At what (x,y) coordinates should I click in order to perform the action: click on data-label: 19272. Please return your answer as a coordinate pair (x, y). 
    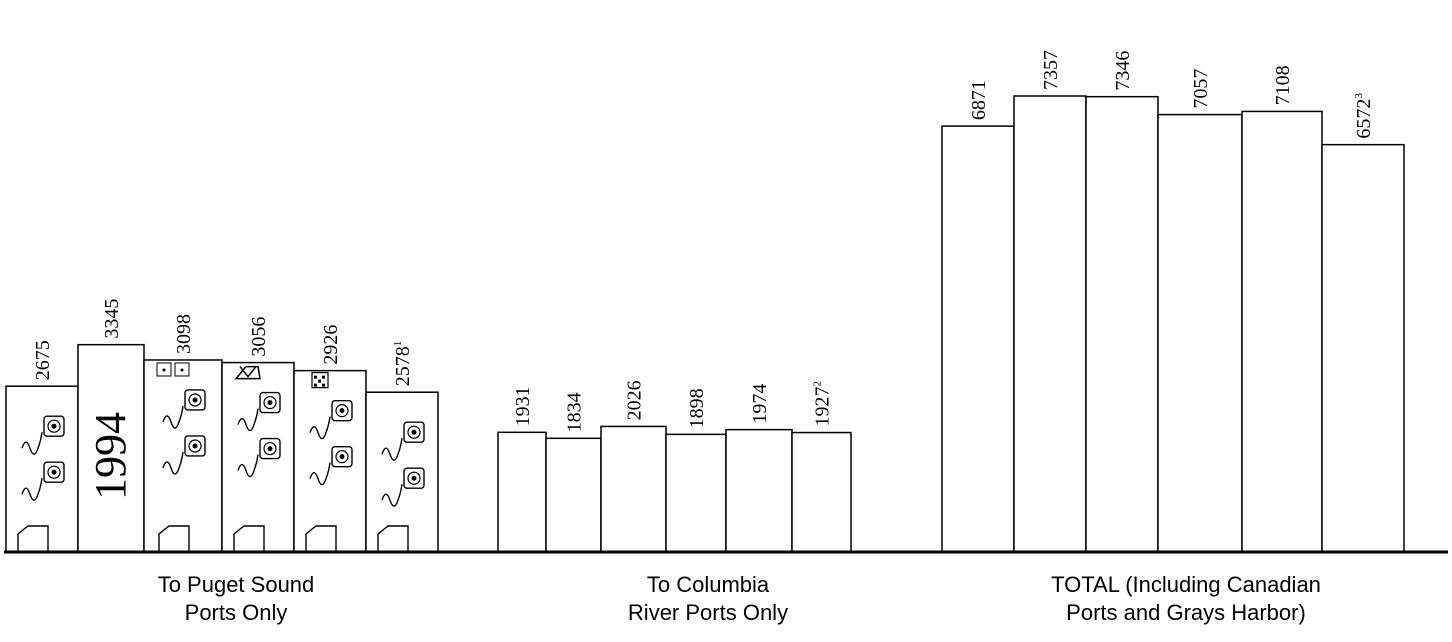
    Looking at the image, I should click on (823, 404).